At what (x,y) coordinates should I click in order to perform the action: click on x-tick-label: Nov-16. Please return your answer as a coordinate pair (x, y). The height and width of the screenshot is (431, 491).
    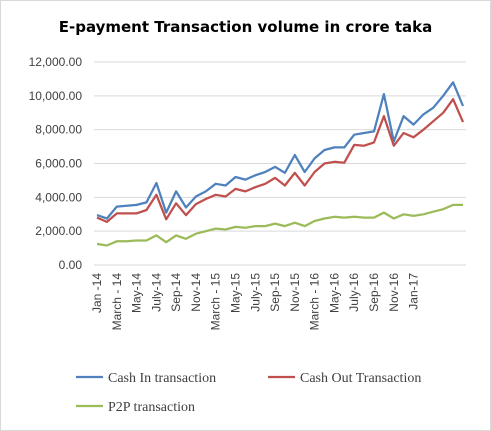
    Looking at the image, I should click on (394, 292).